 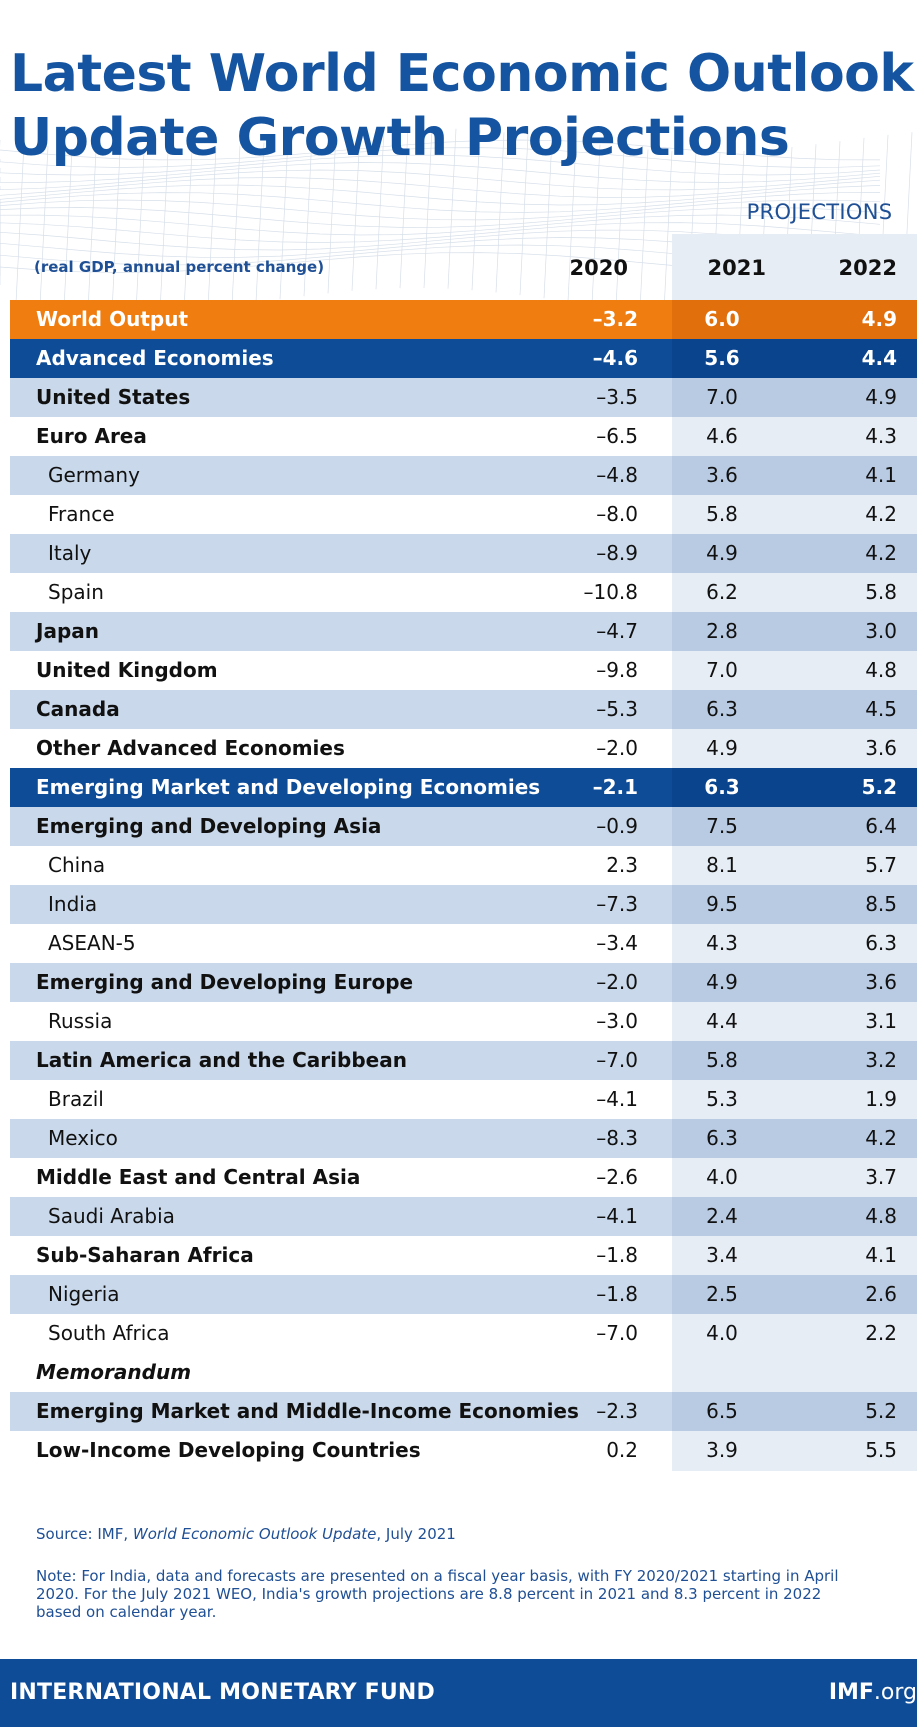 I want to click on value-2020: –10.8, so click(x=610, y=592).